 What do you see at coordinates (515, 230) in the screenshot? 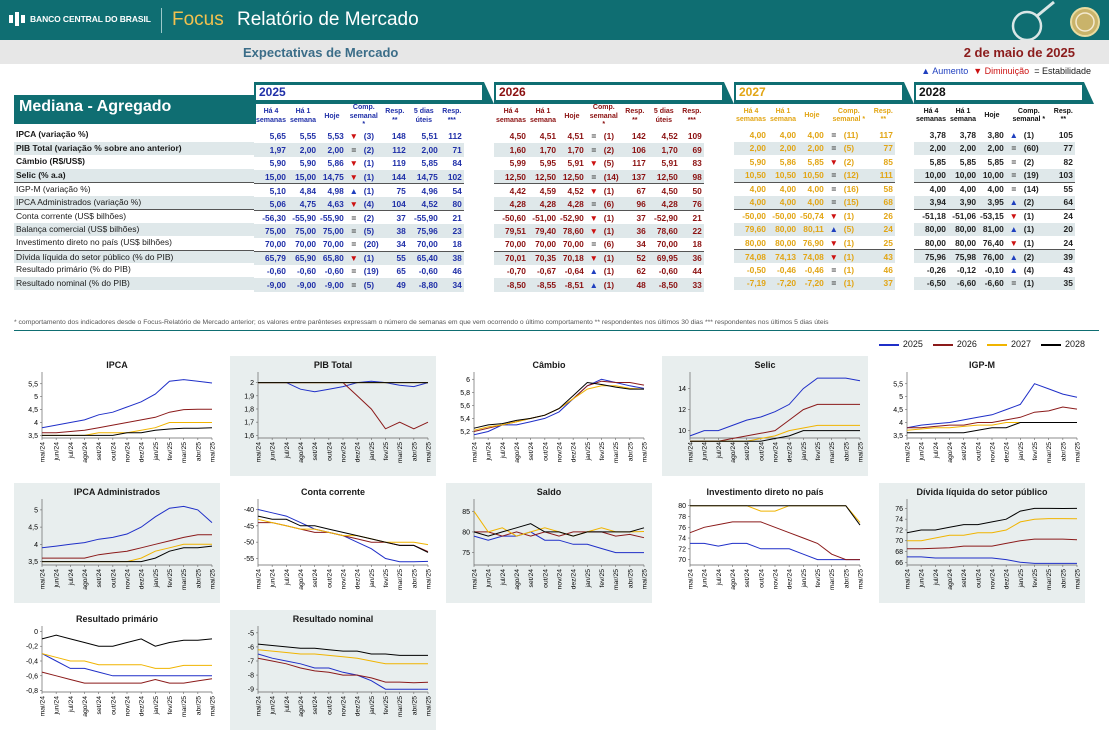
I see `table-cell: 79,51` at bounding box center [515, 230].